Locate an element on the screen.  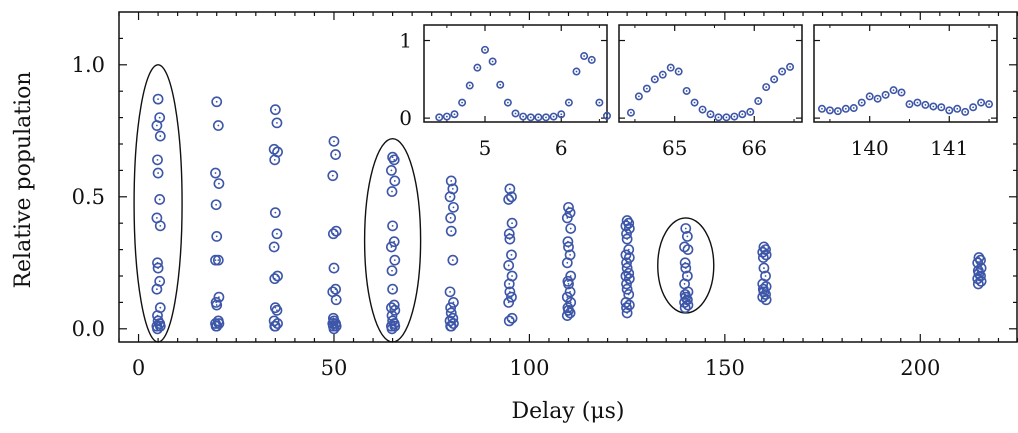
x-tick-label: 100 is located at coordinates (529, 368).